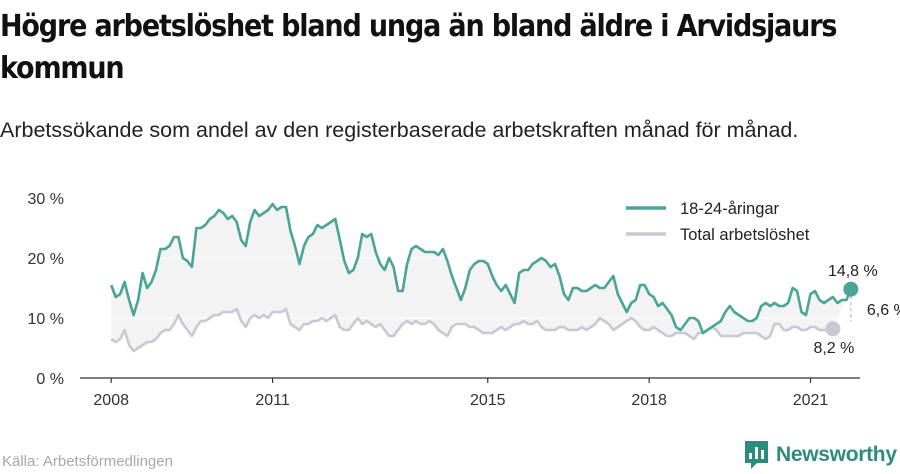 This screenshot has height=474, width=900. I want to click on legend-label: Total arbetslöshet, so click(745, 235).